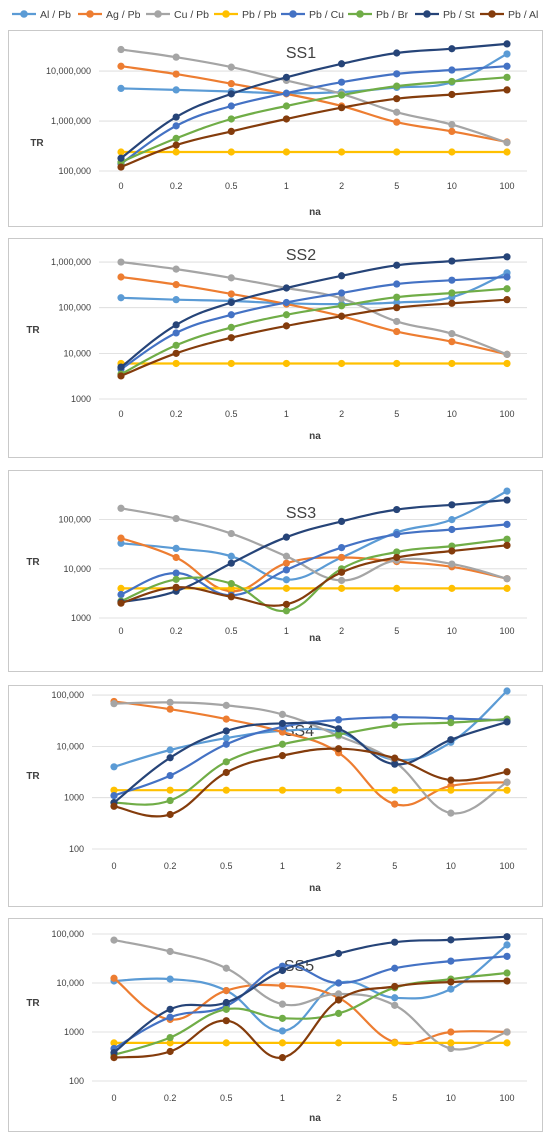 This screenshot has width=550, height=1136. I want to click on x-tick-label: 2, so click(341, 414).